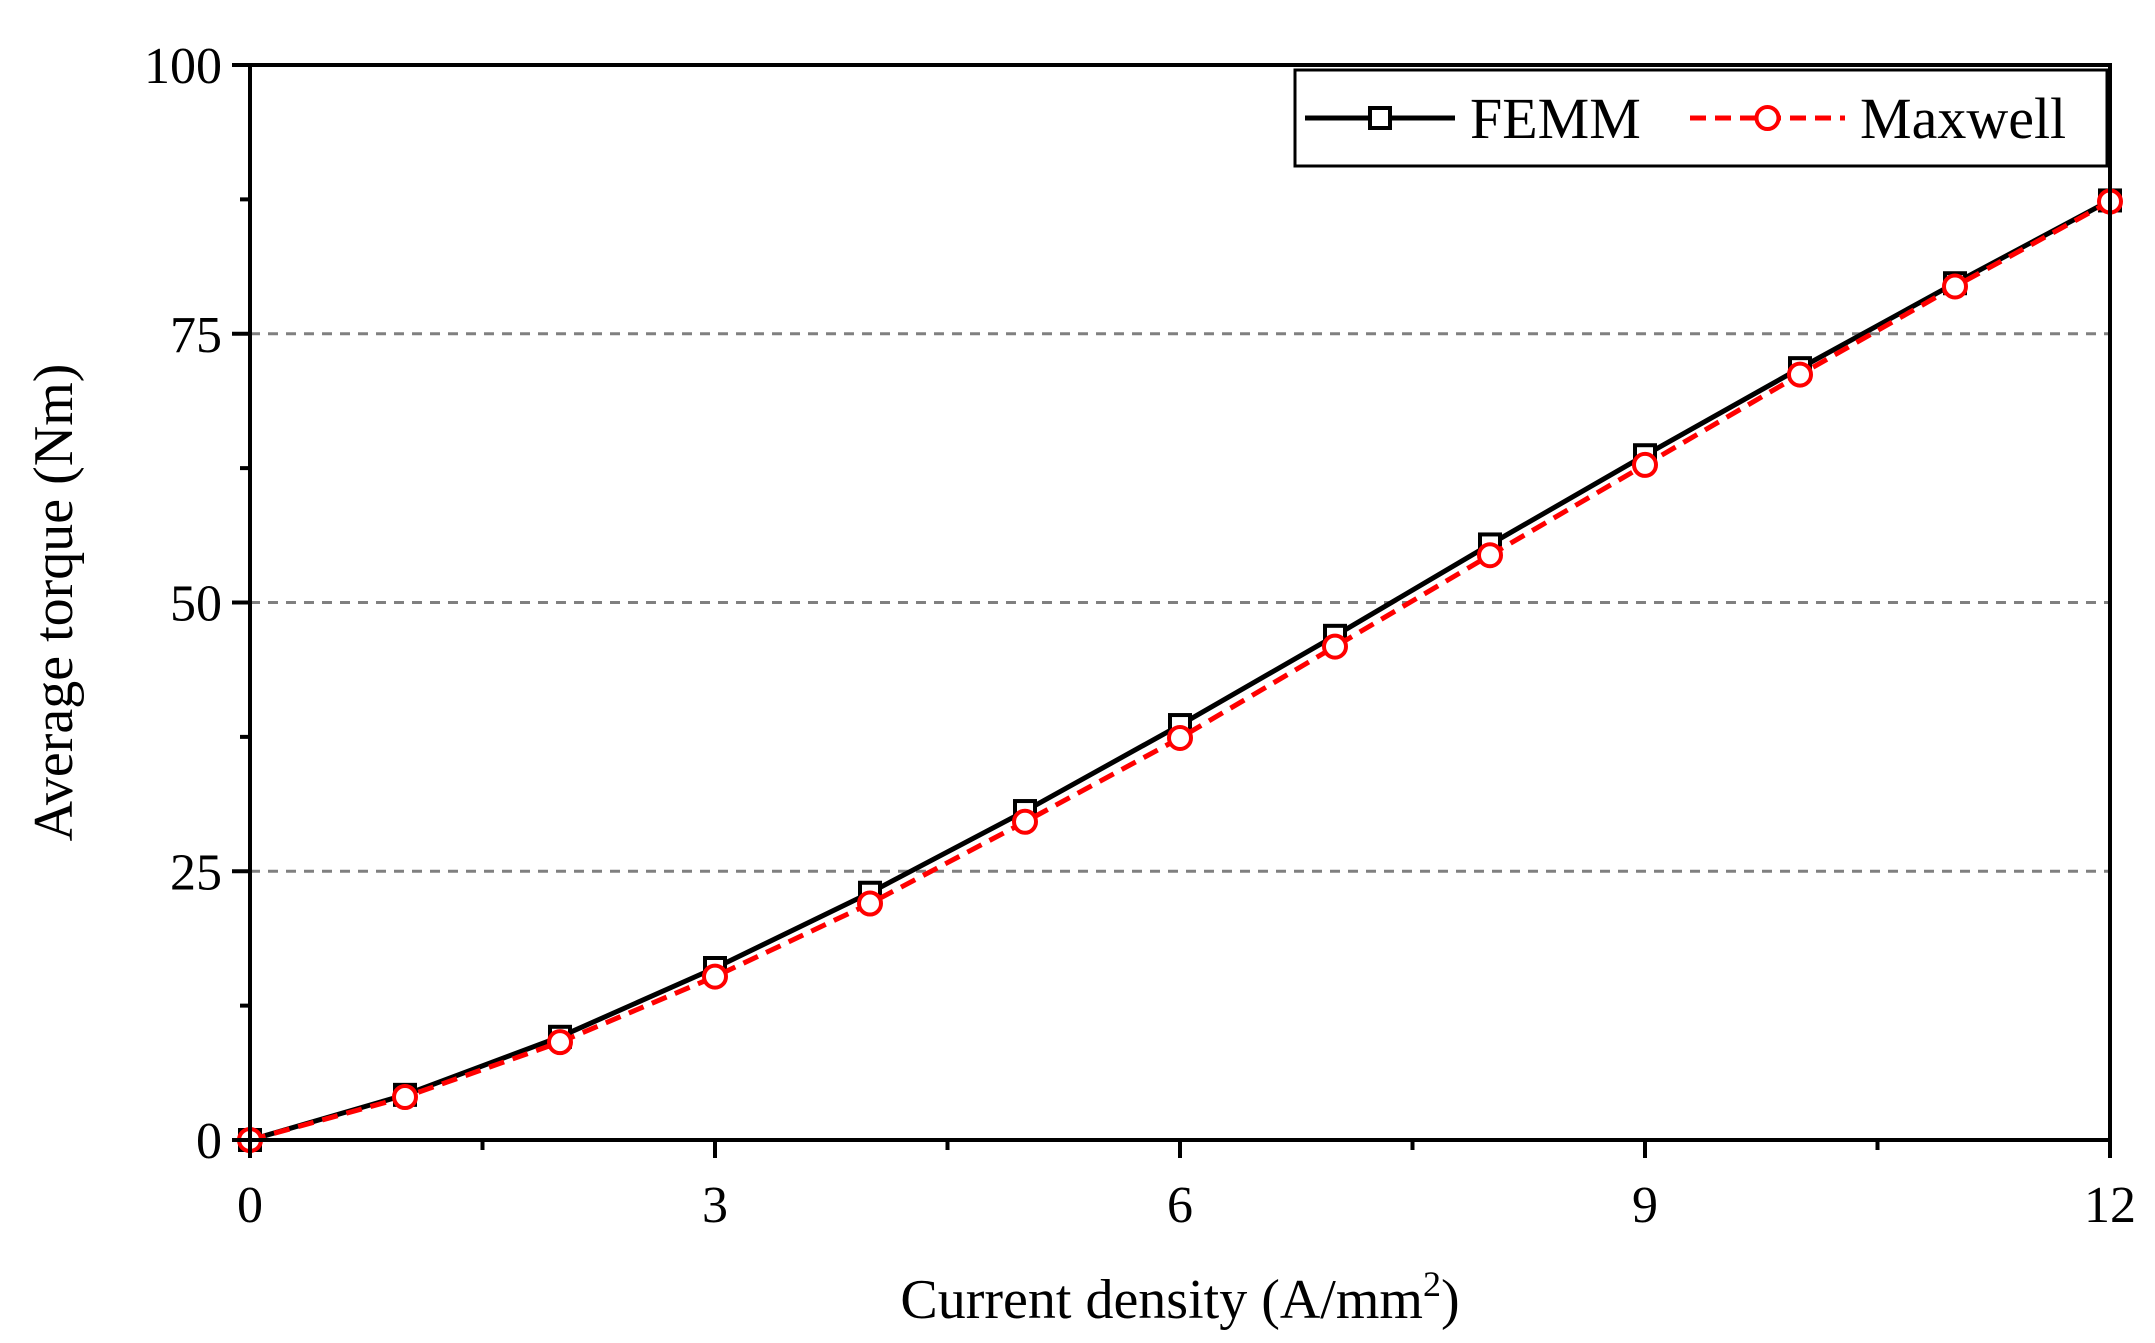 The image size is (2155, 1343). I want to click on x-tick-label-9: 9, so click(1645, 1205).